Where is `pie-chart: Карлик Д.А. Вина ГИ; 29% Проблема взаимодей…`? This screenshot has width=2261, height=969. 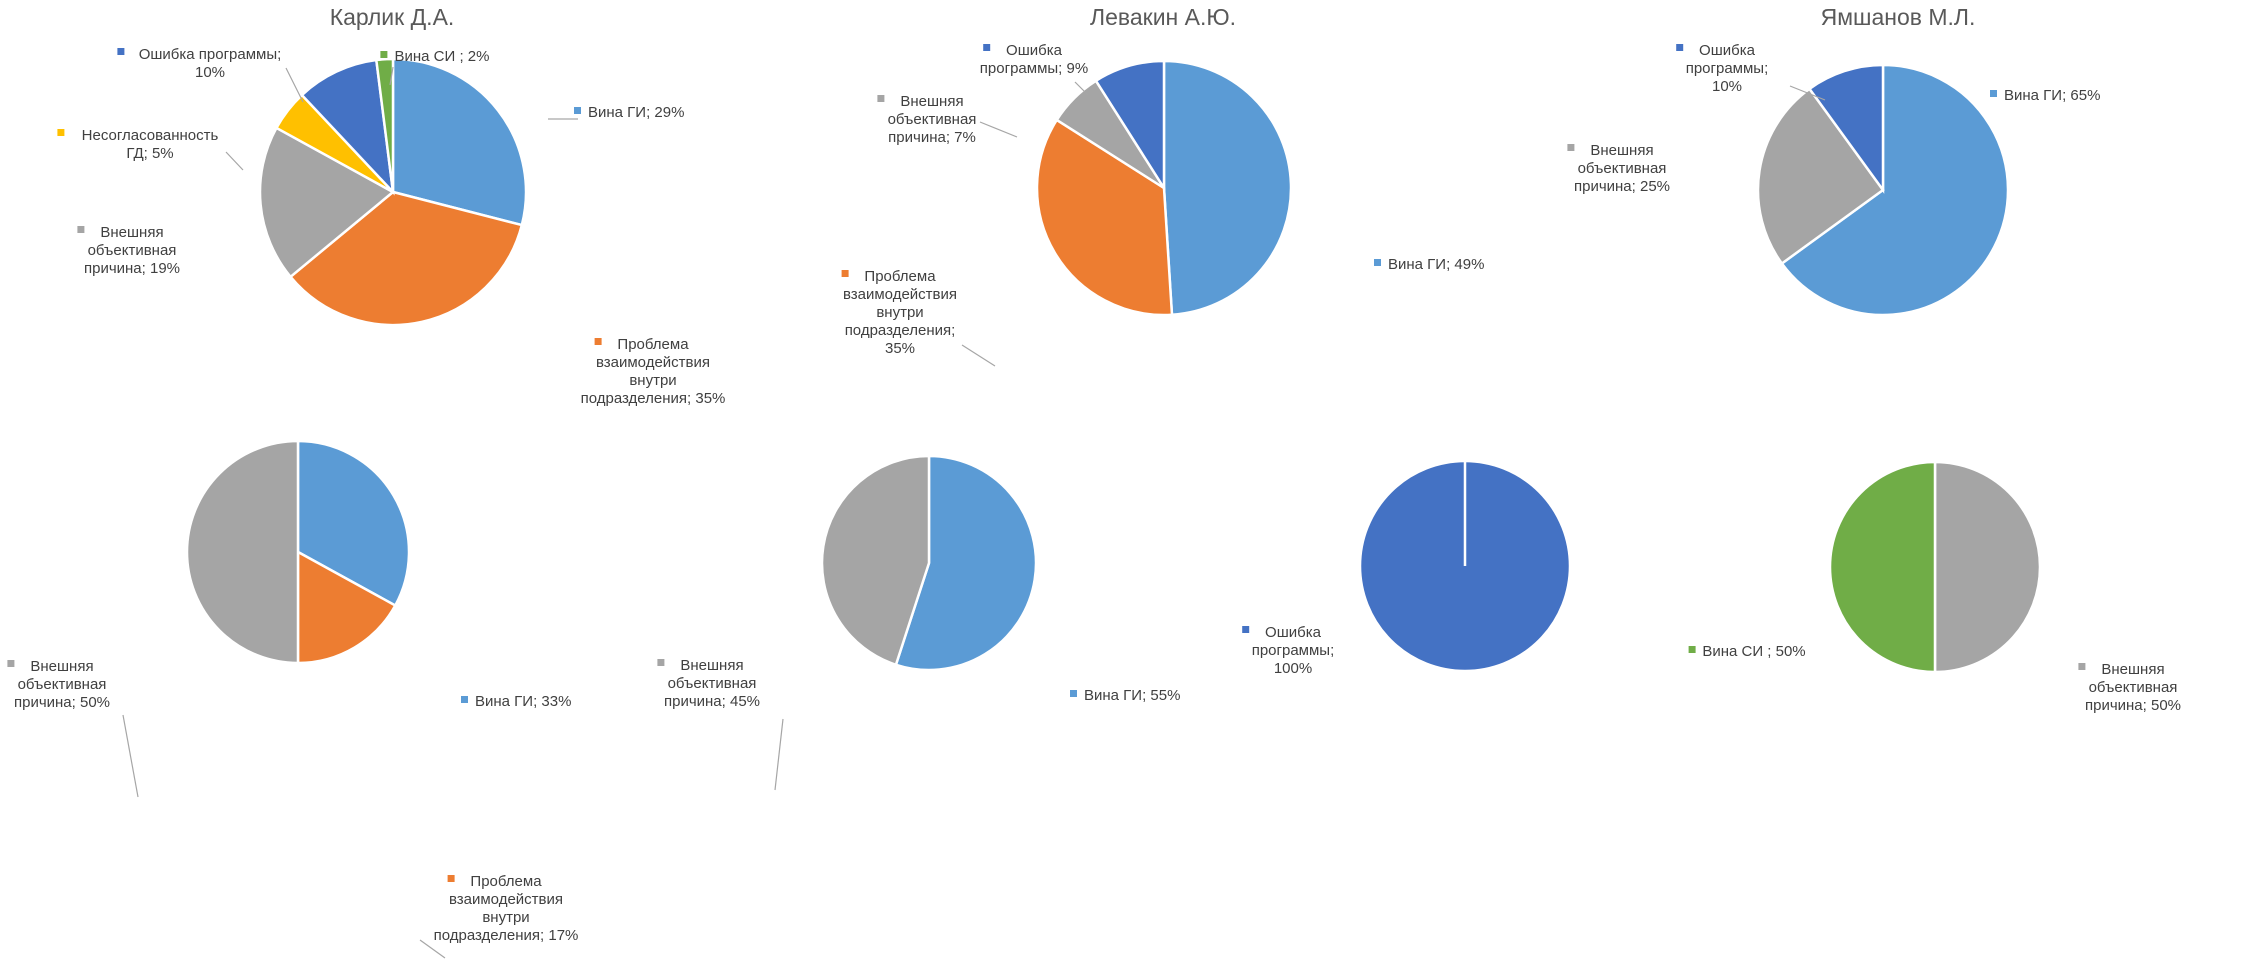
pie-chart: Карлик Д.А. Вина ГИ; 29% Проблема взаимодей… is located at coordinates (391, 205).